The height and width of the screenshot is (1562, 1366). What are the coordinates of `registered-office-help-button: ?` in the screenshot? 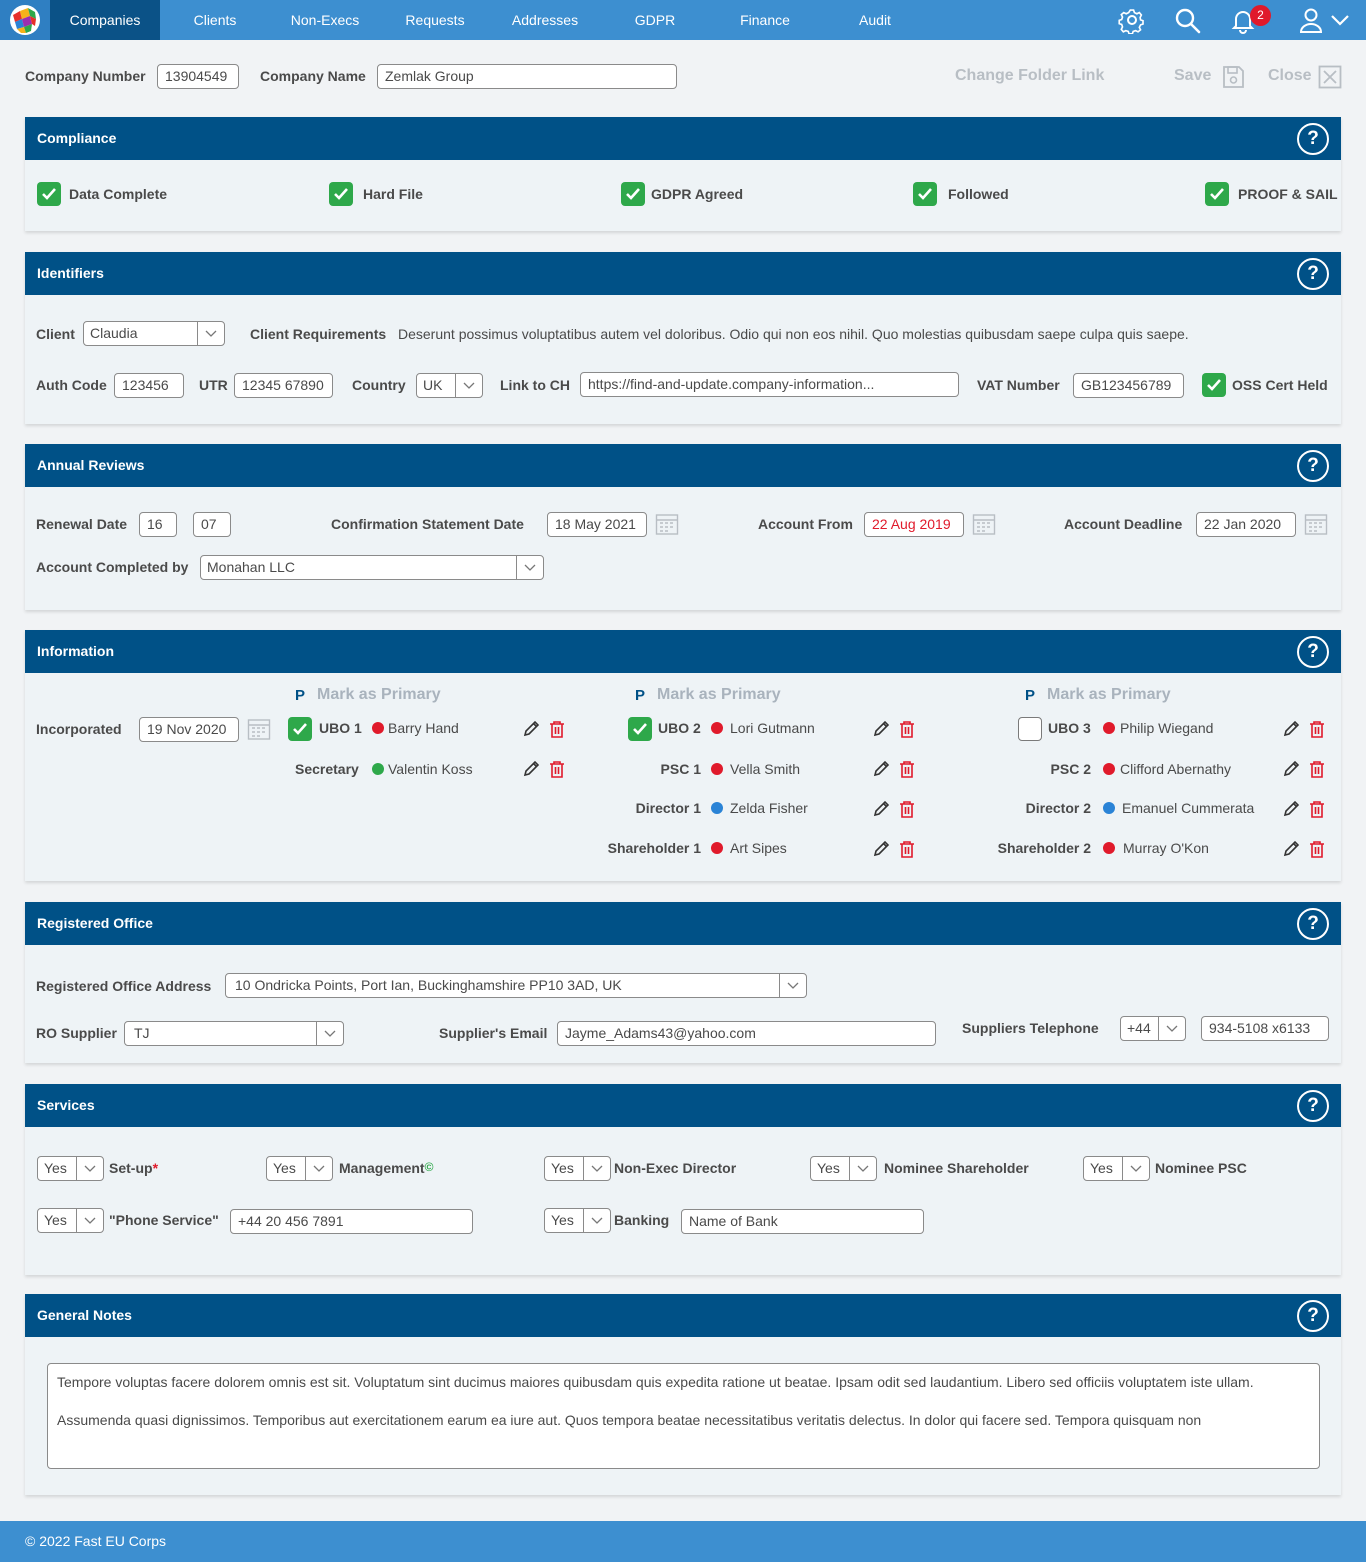 It's located at (1313, 924).